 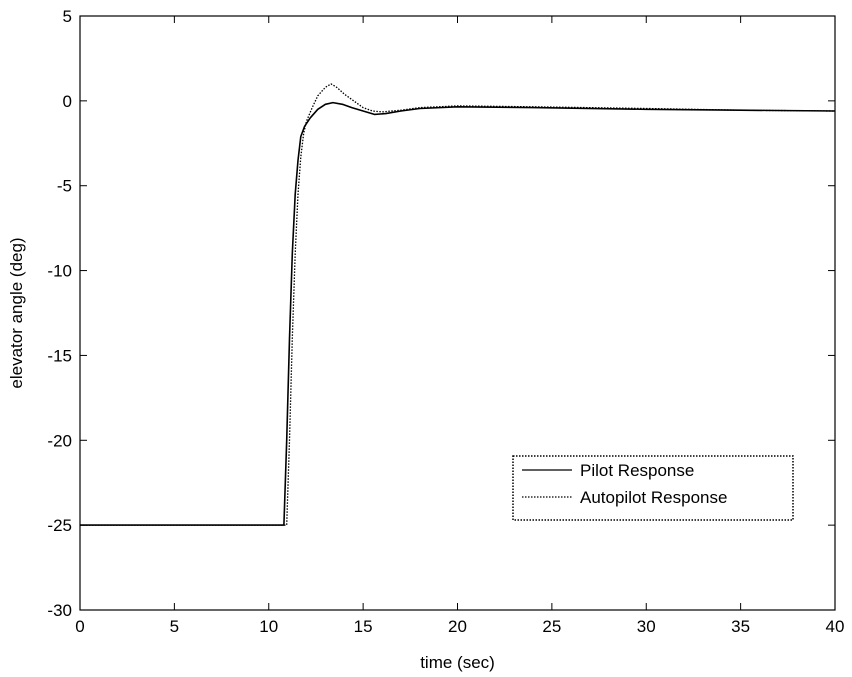 What do you see at coordinates (59, 610) in the screenshot?
I see `y-tick-label: -30` at bounding box center [59, 610].